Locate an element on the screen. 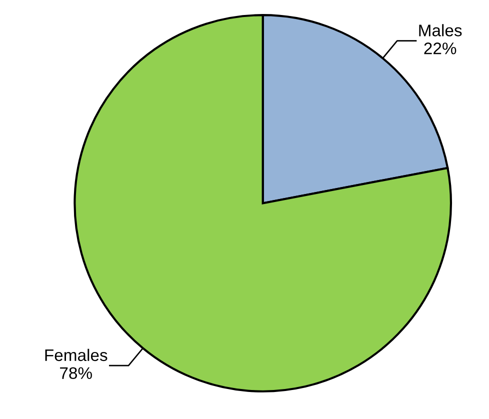  slice-label: Females is located at coordinates (76, 355).